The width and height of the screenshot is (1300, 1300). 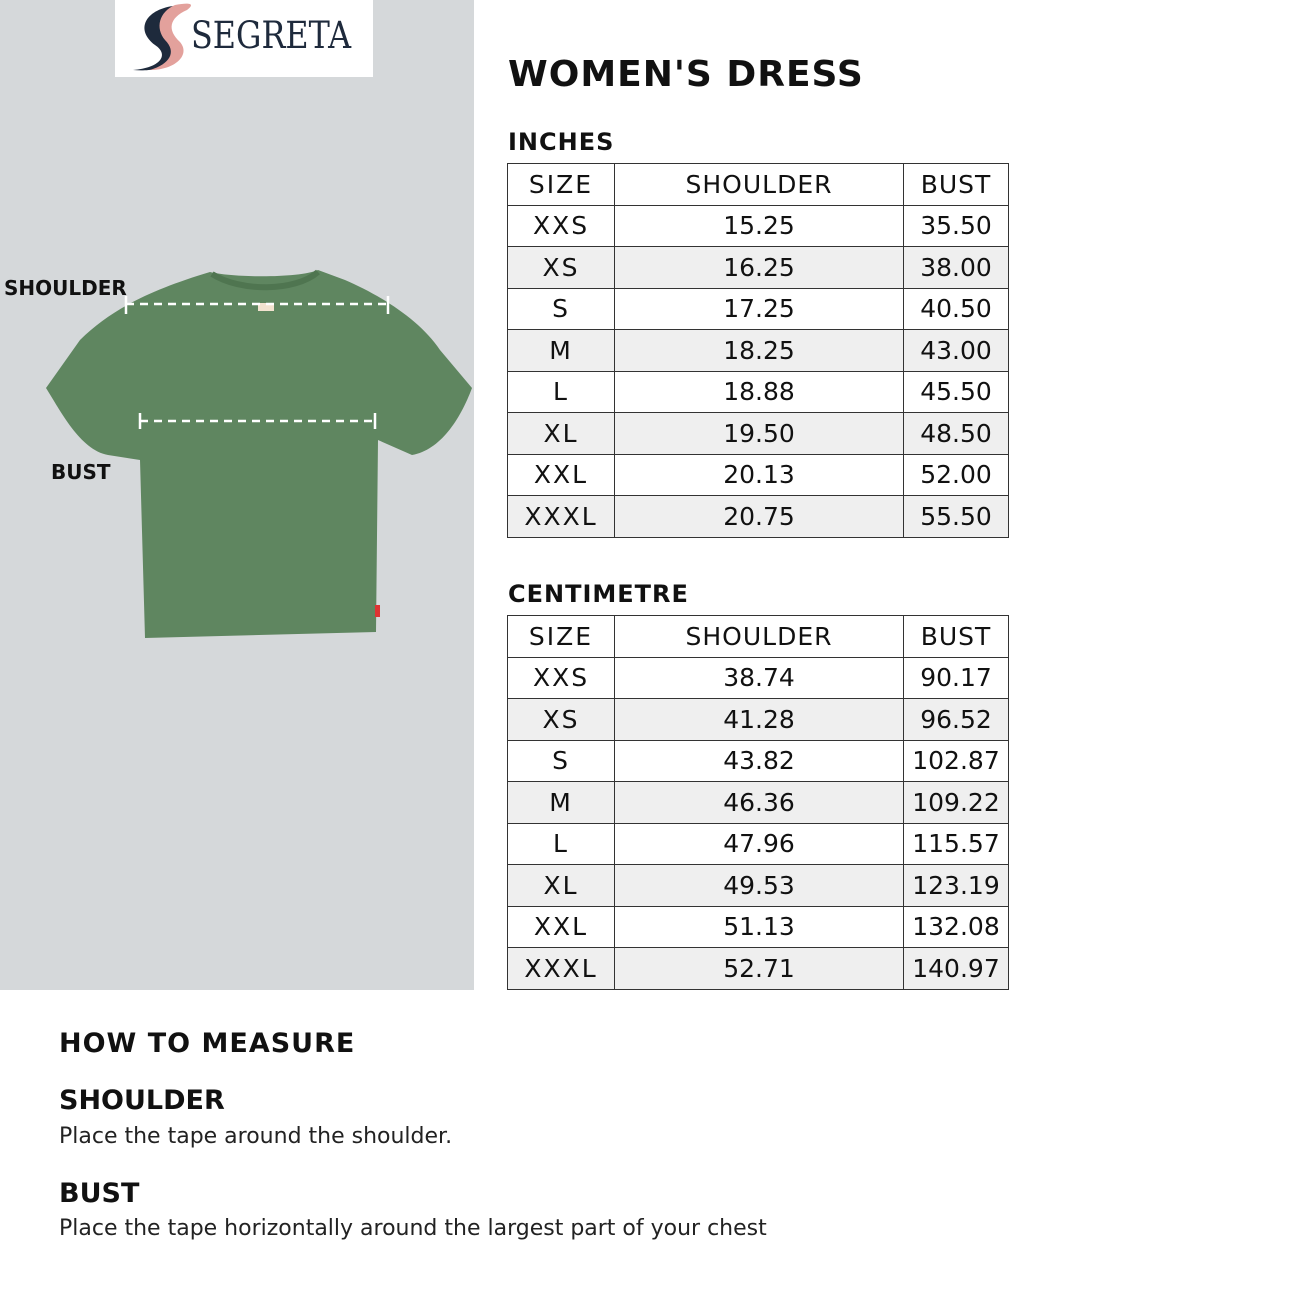 I want to click on shoulder-cell: 41.28, so click(x=759, y=719).